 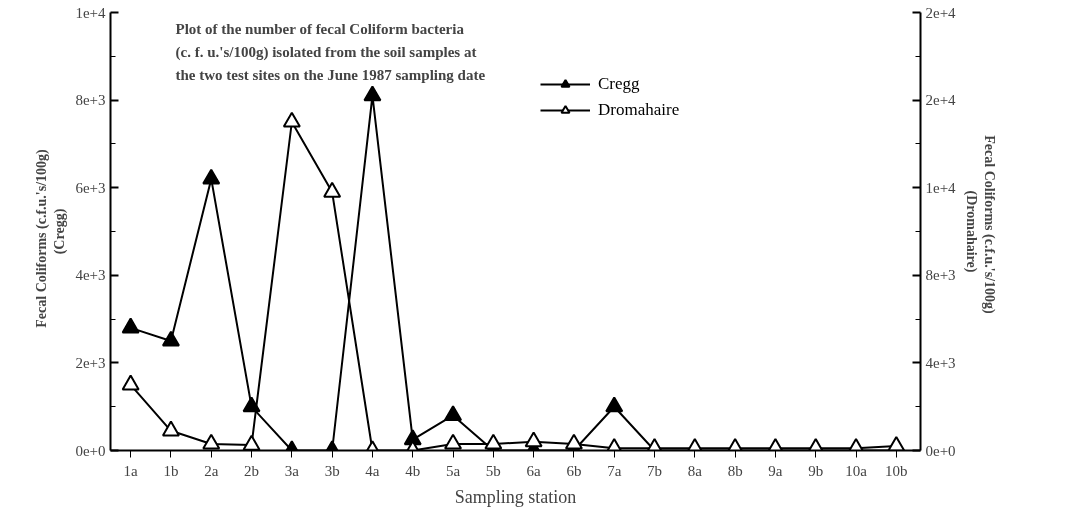 What do you see at coordinates (292, 470) in the screenshot?
I see `x-tick-label: 3a` at bounding box center [292, 470].